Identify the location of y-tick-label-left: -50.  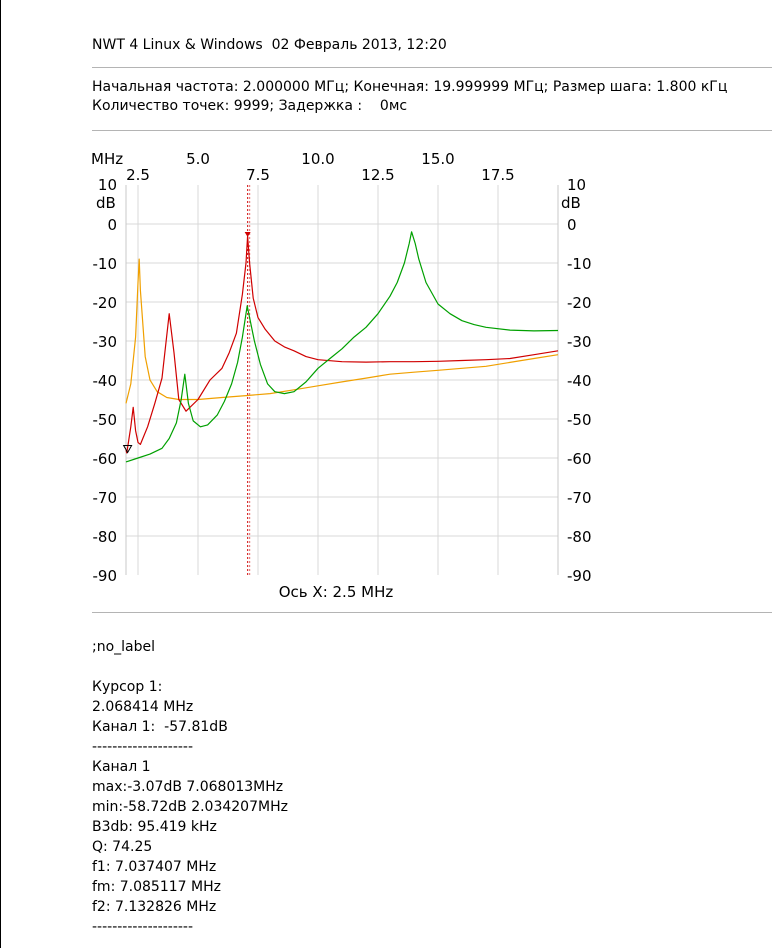
(105, 420).